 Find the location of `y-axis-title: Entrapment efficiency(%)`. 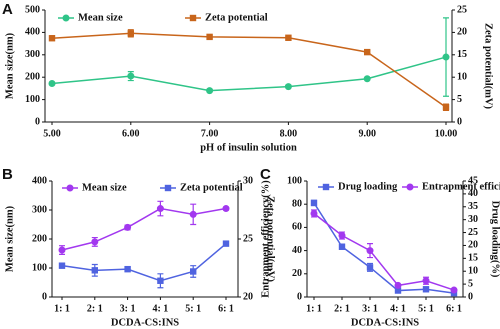

y-axis-title: Entrapment efficiency(%) is located at coordinates (265, 239).